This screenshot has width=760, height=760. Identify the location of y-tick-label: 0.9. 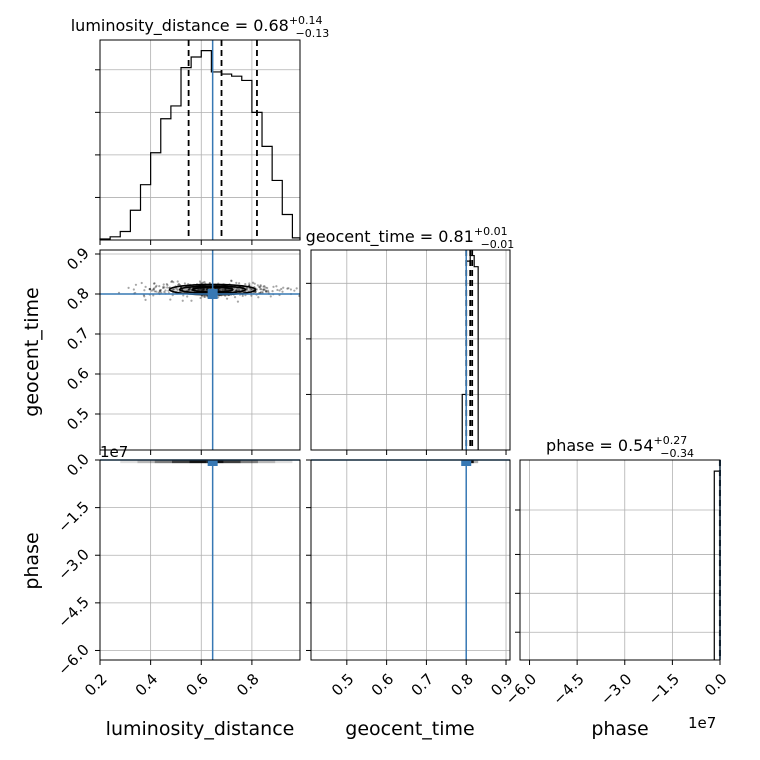
(78, 259).